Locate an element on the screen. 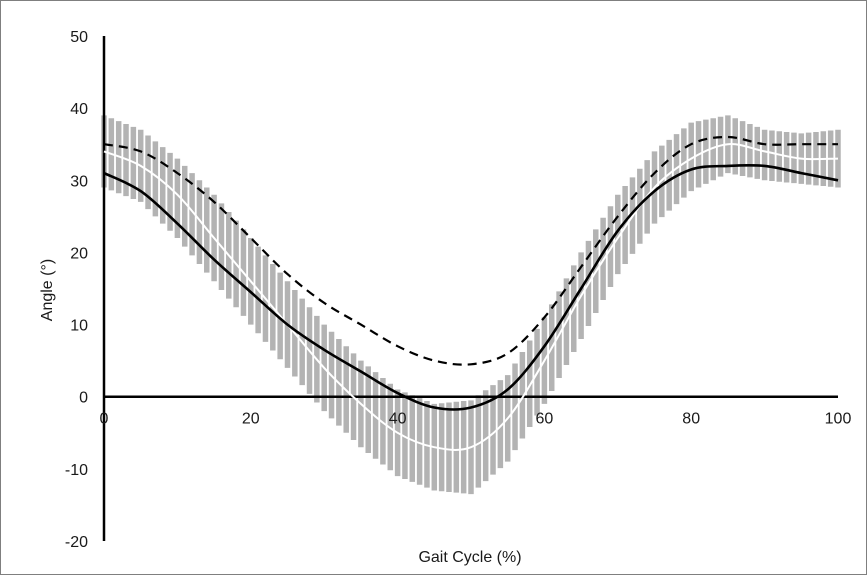 The height and width of the screenshot is (575, 867). x-tick-label: 40 is located at coordinates (398, 419).